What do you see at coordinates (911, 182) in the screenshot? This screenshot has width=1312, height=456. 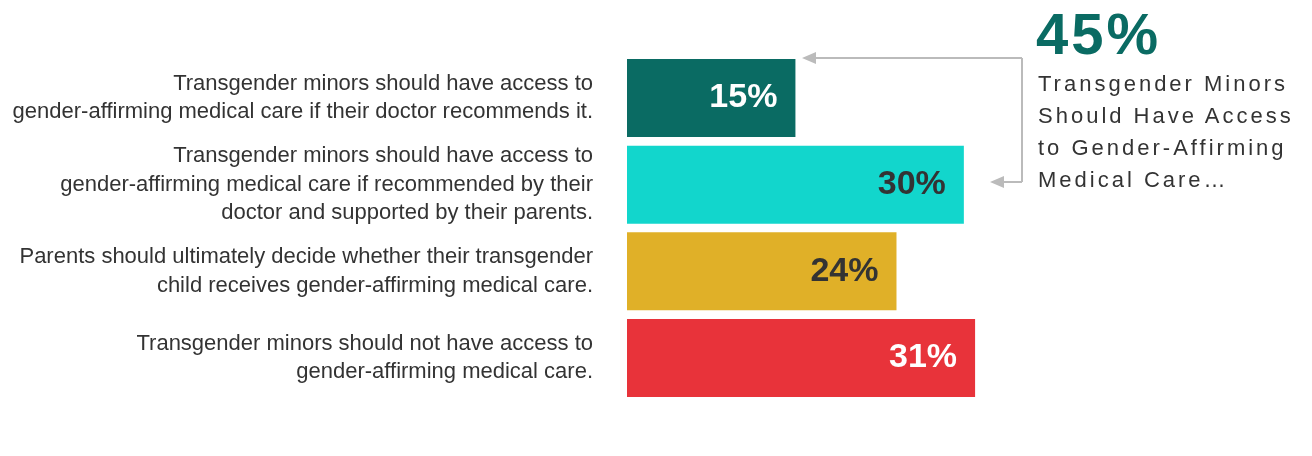 I see `data-label: 30%` at bounding box center [911, 182].